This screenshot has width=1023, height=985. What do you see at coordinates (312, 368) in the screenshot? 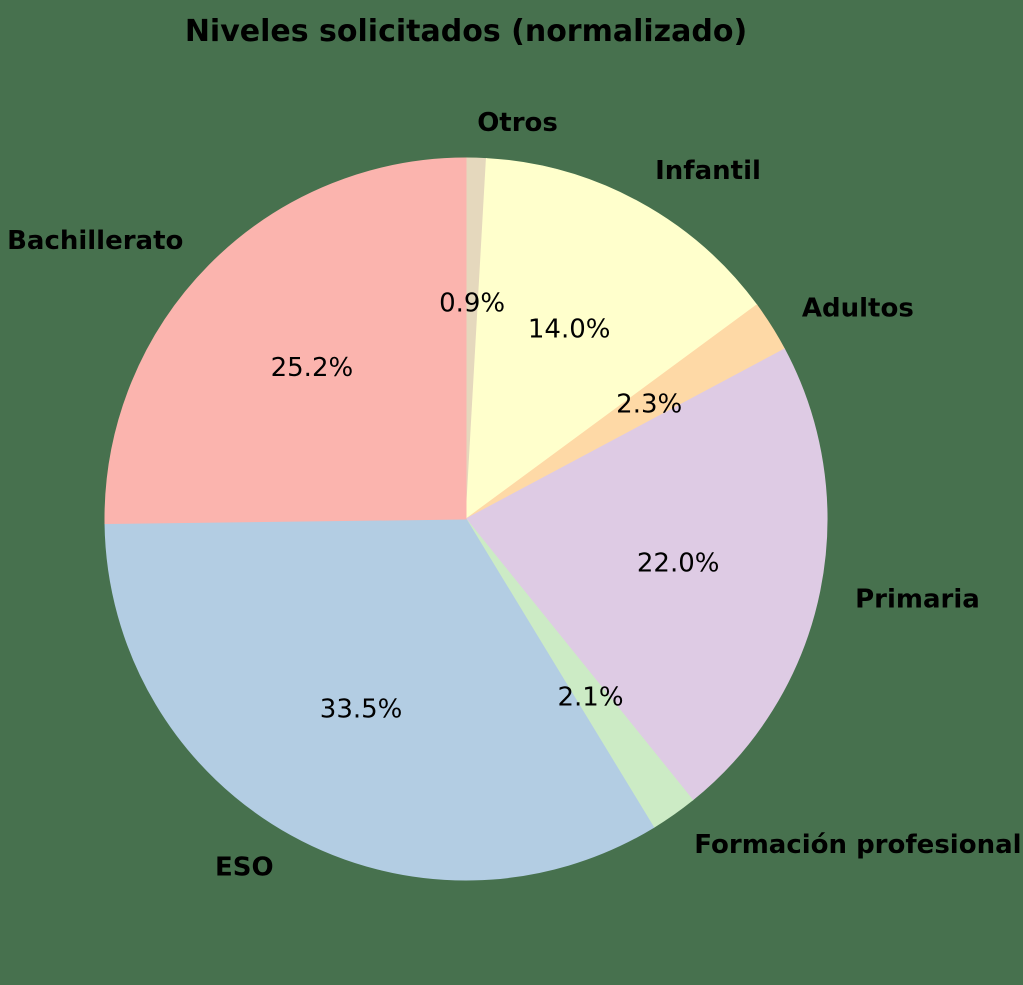
I see `pie-pct-label-bachillerato: 25.2%` at bounding box center [312, 368].